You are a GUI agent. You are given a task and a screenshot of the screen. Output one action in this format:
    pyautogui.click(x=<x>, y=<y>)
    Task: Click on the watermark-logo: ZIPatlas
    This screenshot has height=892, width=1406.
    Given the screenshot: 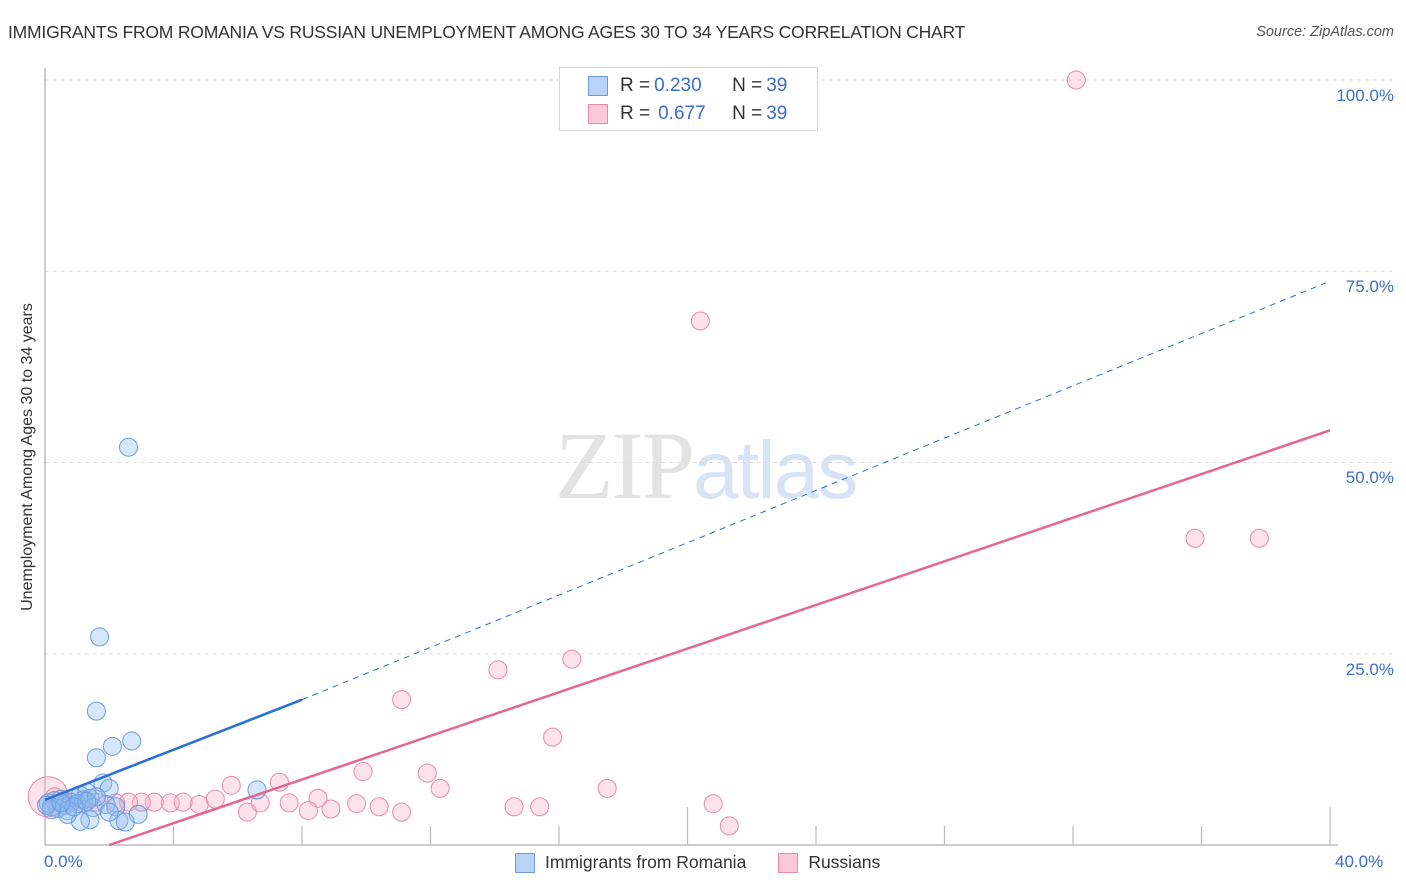 What is the action you would take?
    pyautogui.click(x=706, y=465)
    